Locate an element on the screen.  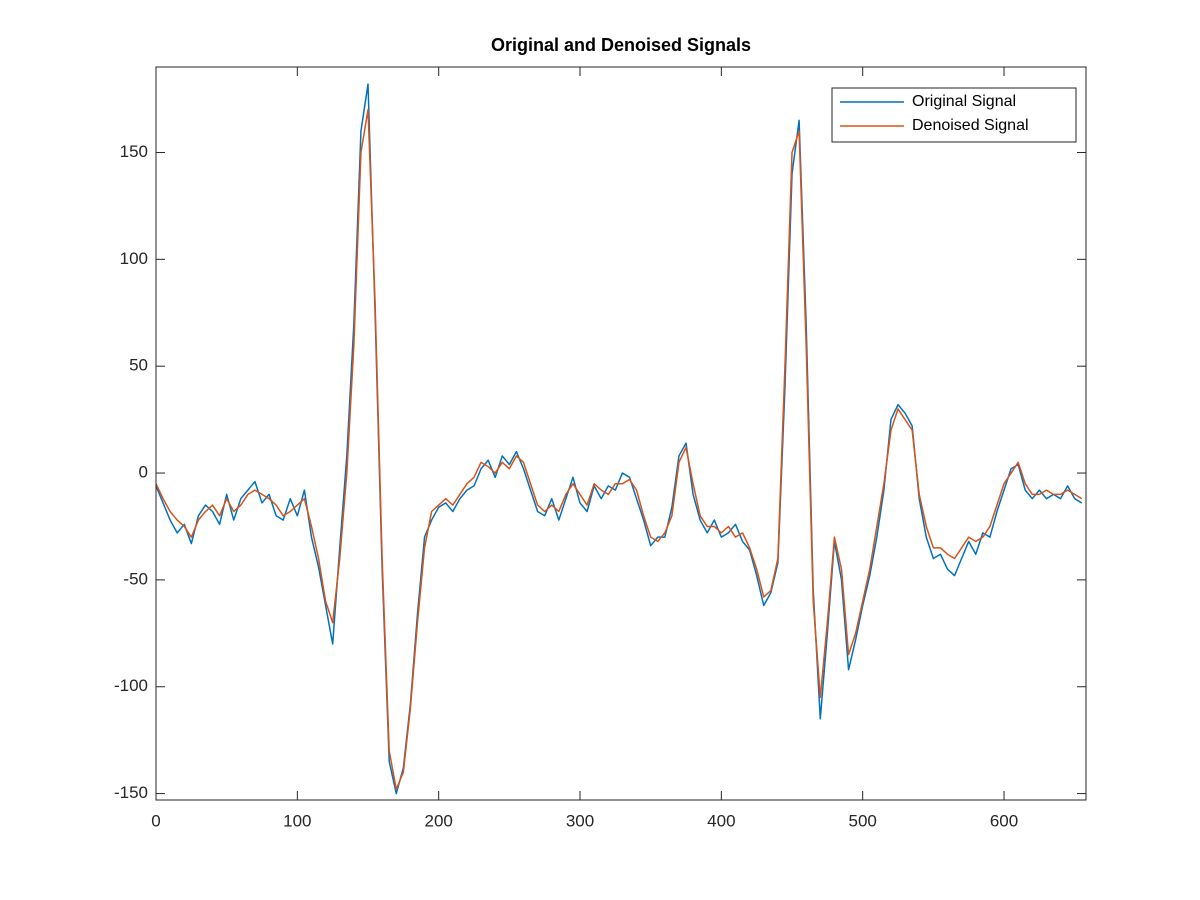
y-tick-label: -50 is located at coordinates (135, 578).